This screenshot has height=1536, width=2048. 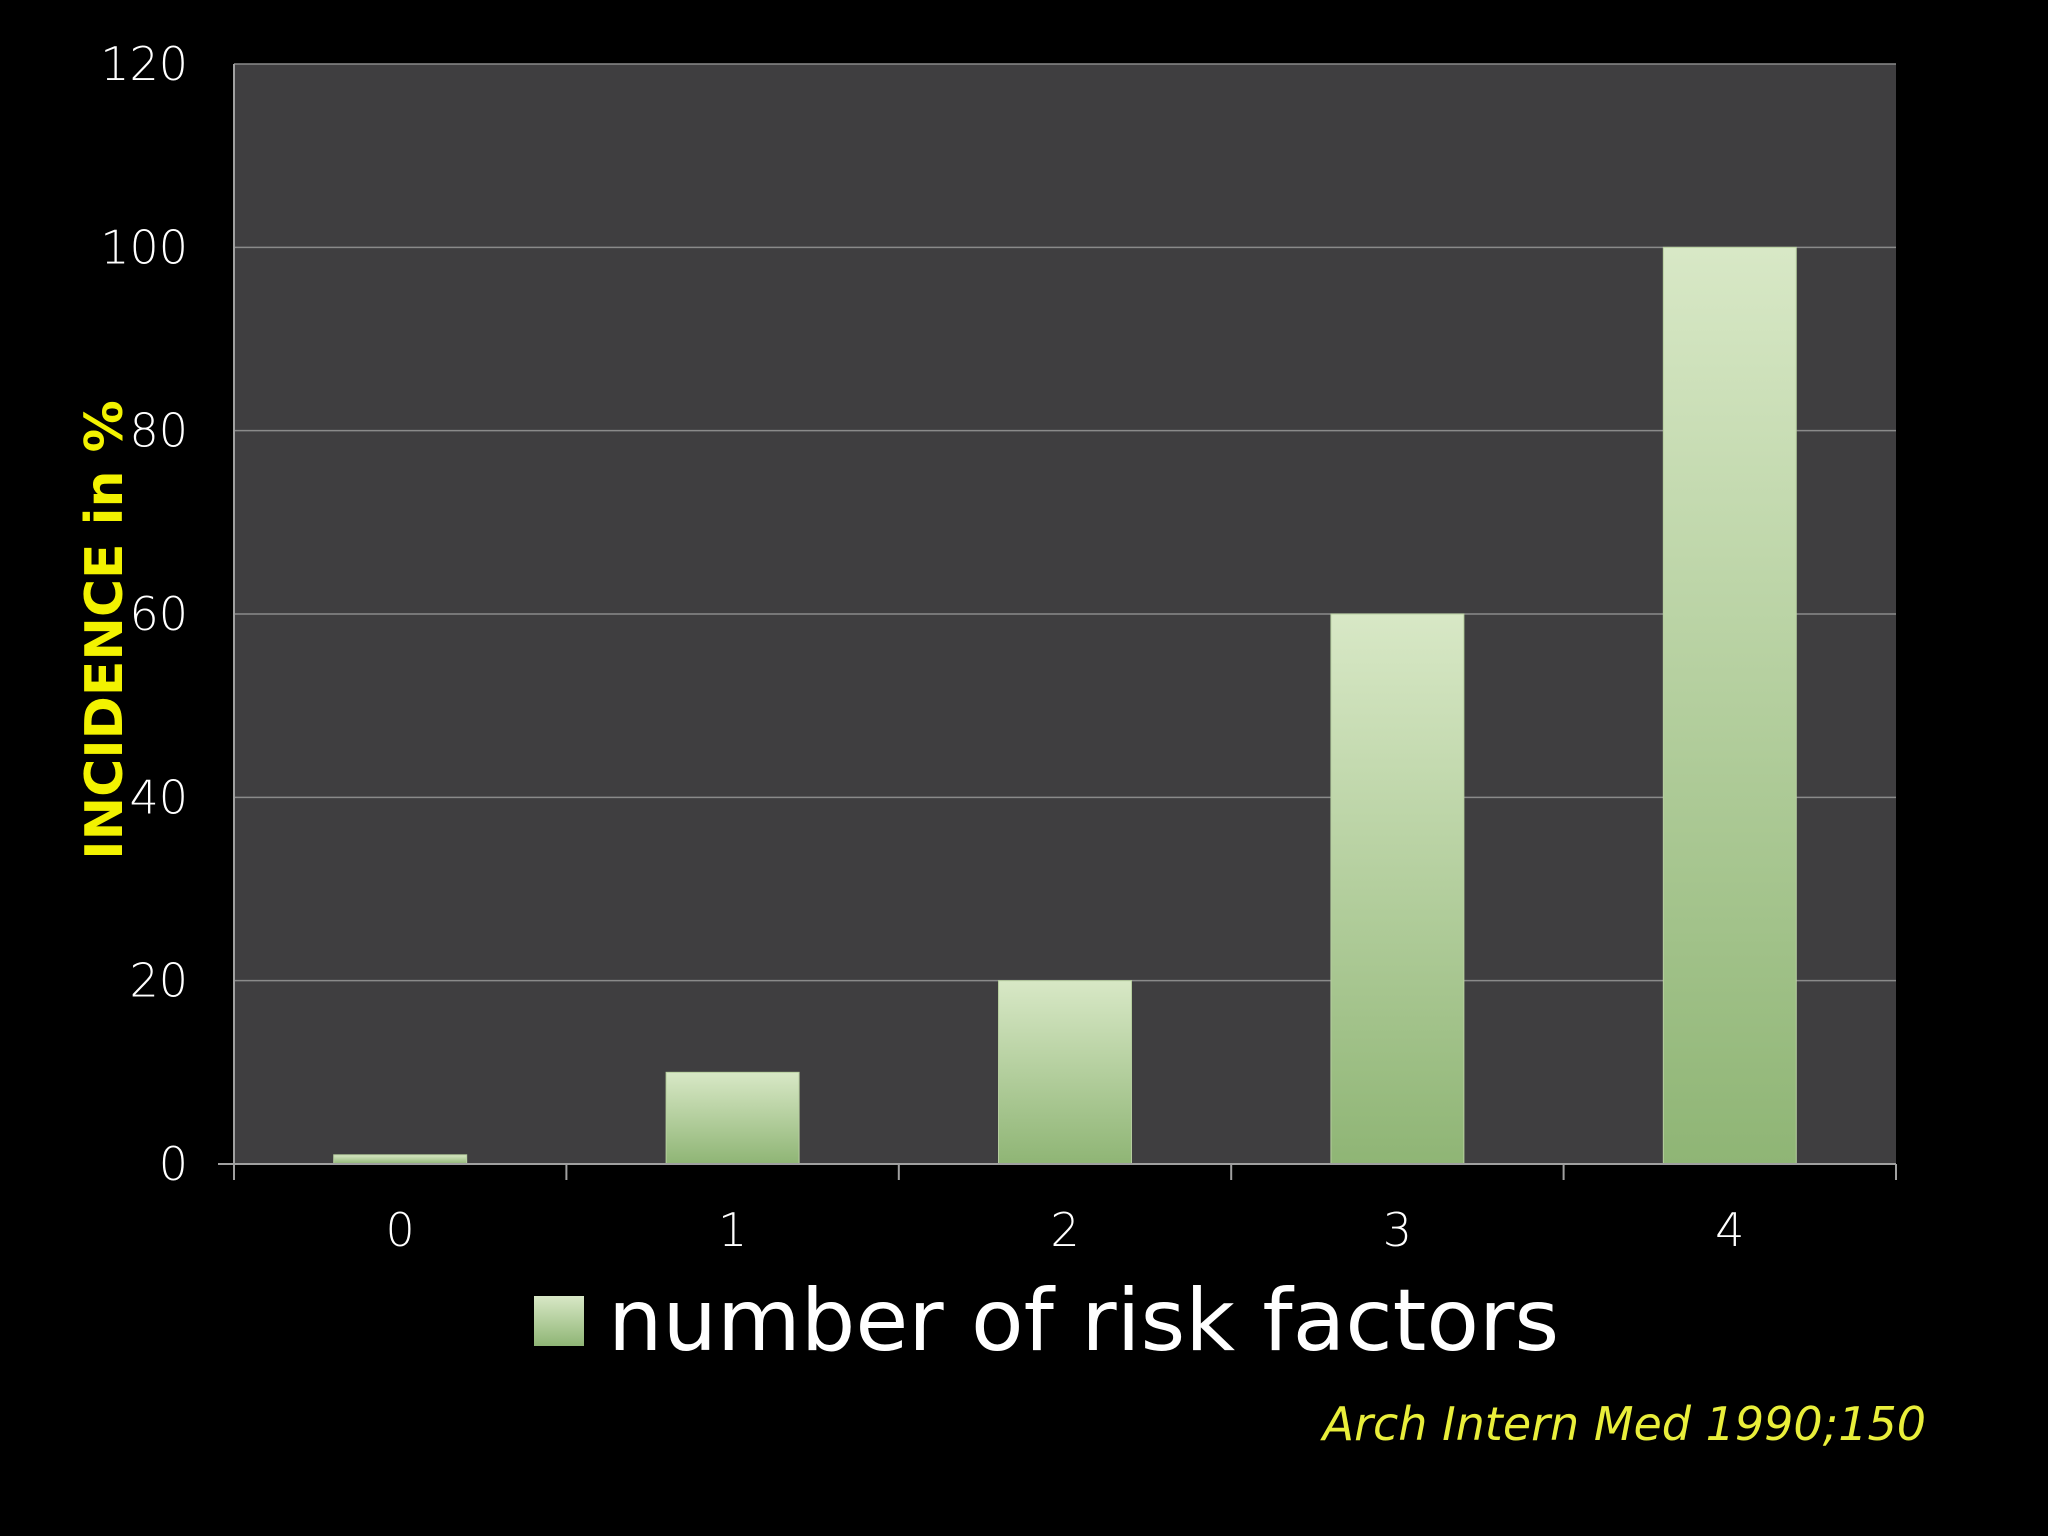 What do you see at coordinates (1623, 1424) in the screenshot?
I see `source-citation: Arch Intern Med 1990;150` at bounding box center [1623, 1424].